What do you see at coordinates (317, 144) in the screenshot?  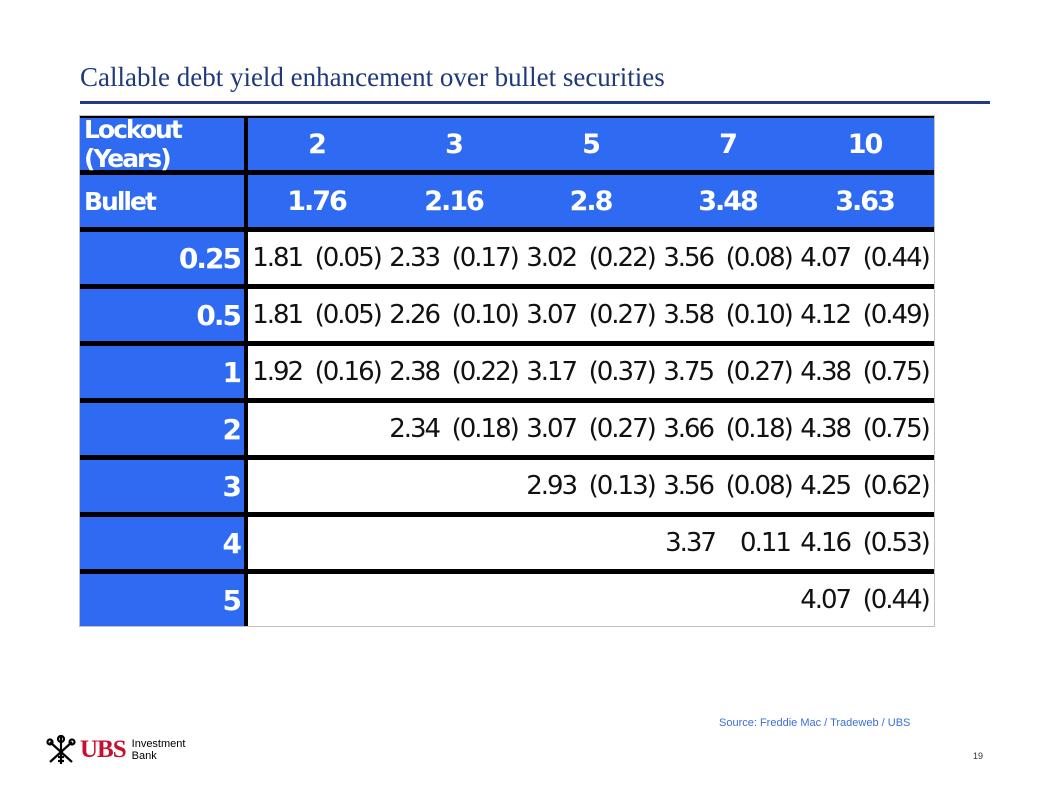 I see `maturity-header: 2` at bounding box center [317, 144].